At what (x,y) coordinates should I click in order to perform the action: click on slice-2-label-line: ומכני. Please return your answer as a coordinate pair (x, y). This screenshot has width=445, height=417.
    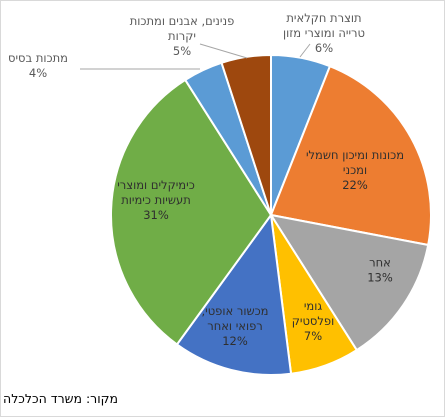
    Looking at the image, I should click on (355, 170).